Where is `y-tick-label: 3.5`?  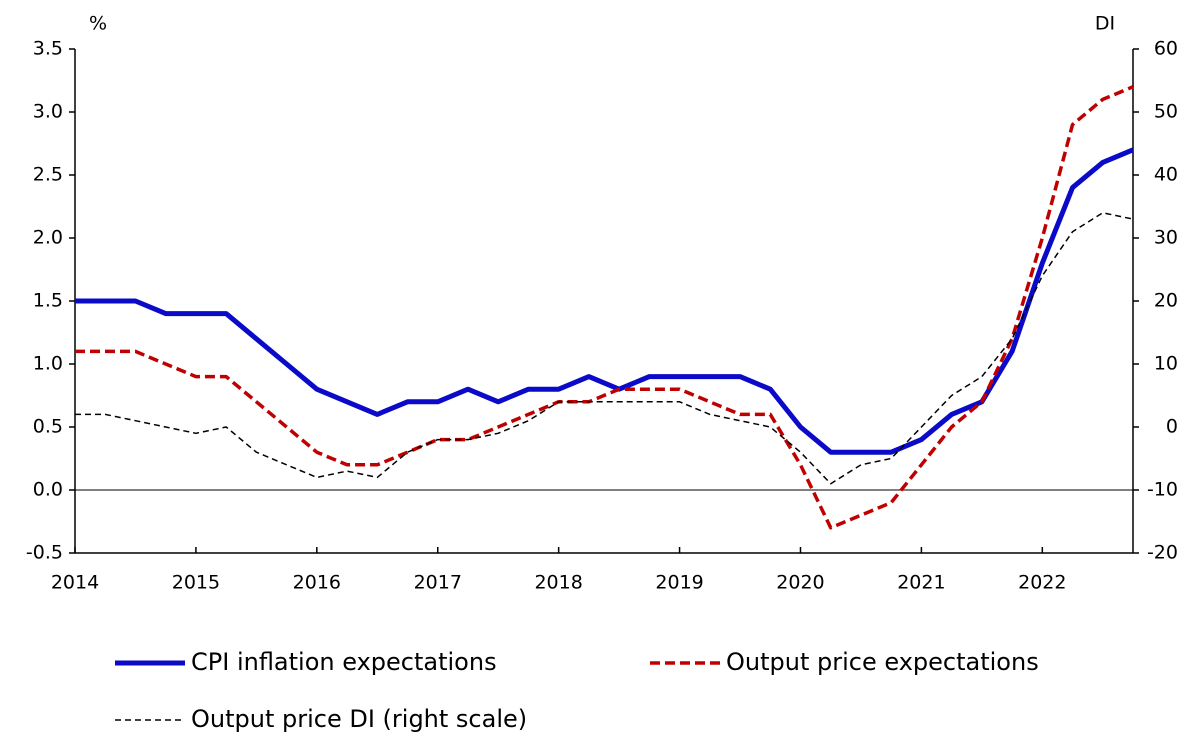
y-tick-label: 3.5 is located at coordinates (48, 49).